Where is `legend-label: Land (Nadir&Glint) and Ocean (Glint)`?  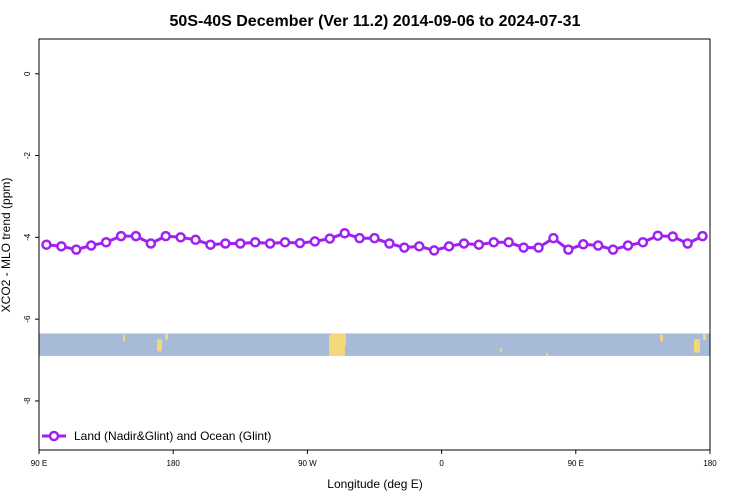
legend-label: Land (Nadir&Glint) and Ocean (Glint) is located at coordinates (172, 436).